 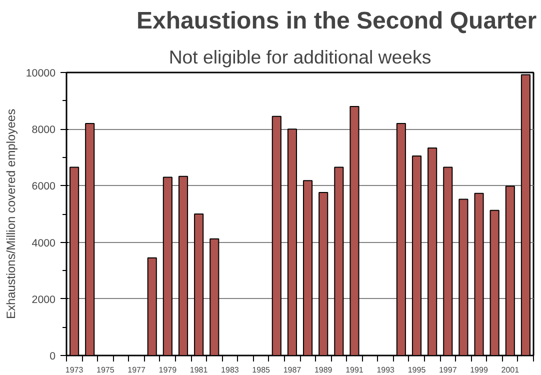 I want to click on y-tick-label: 10000, so click(x=41, y=74).